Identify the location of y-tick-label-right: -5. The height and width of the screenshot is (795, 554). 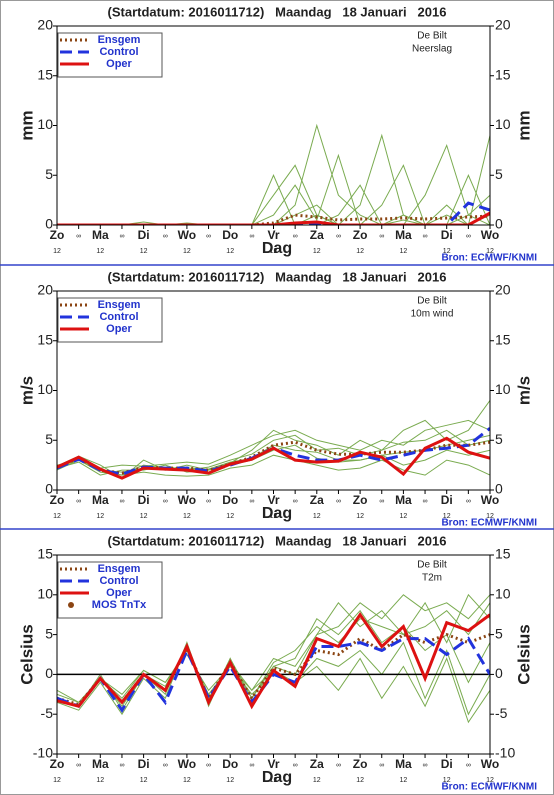
(501, 713).